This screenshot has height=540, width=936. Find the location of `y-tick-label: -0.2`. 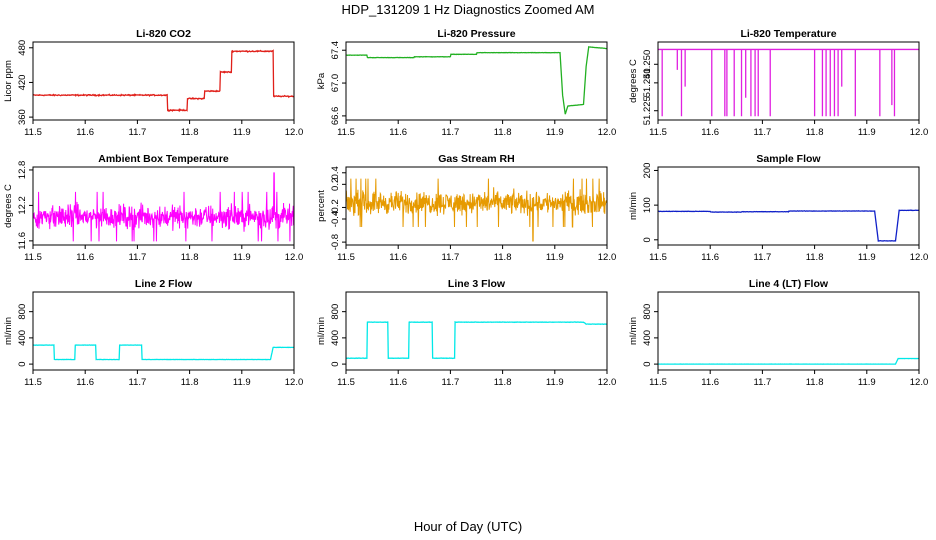

y-tick-label: -0.2 is located at coordinates (335, 207).